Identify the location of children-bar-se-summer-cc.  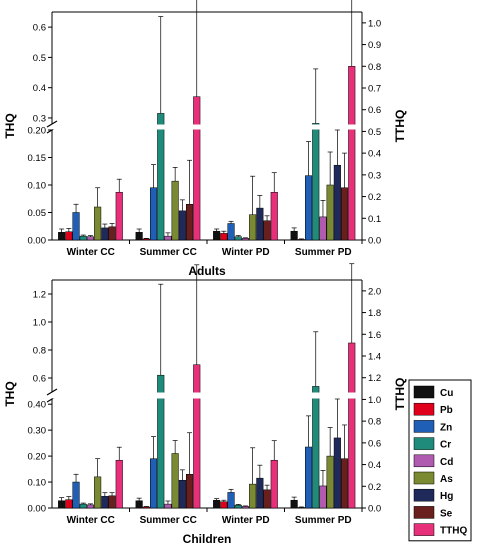
(190, 491).